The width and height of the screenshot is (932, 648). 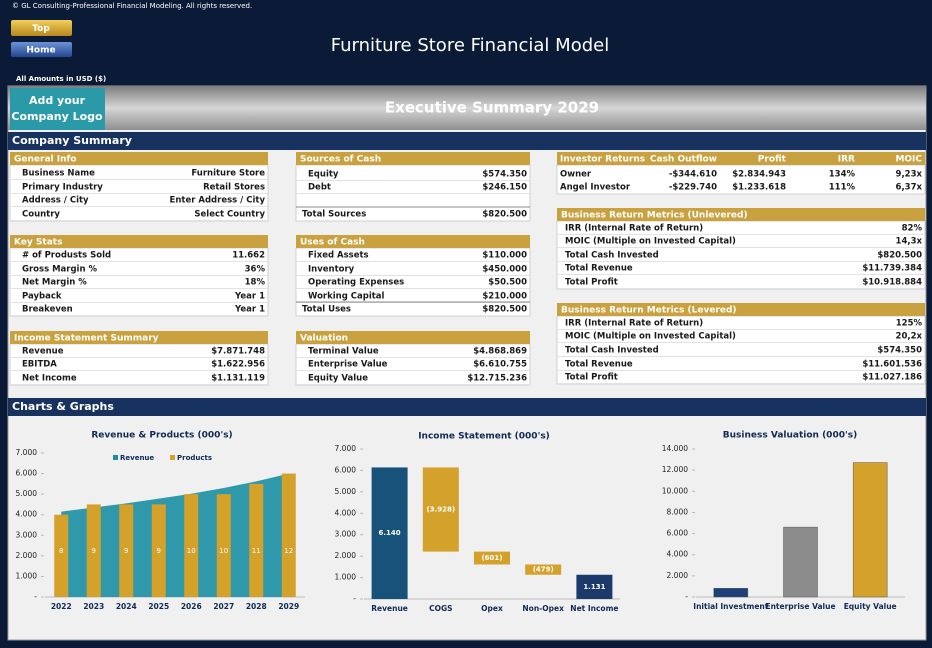 I want to click on total-label: Total Uses, so click(x=326, y=310).